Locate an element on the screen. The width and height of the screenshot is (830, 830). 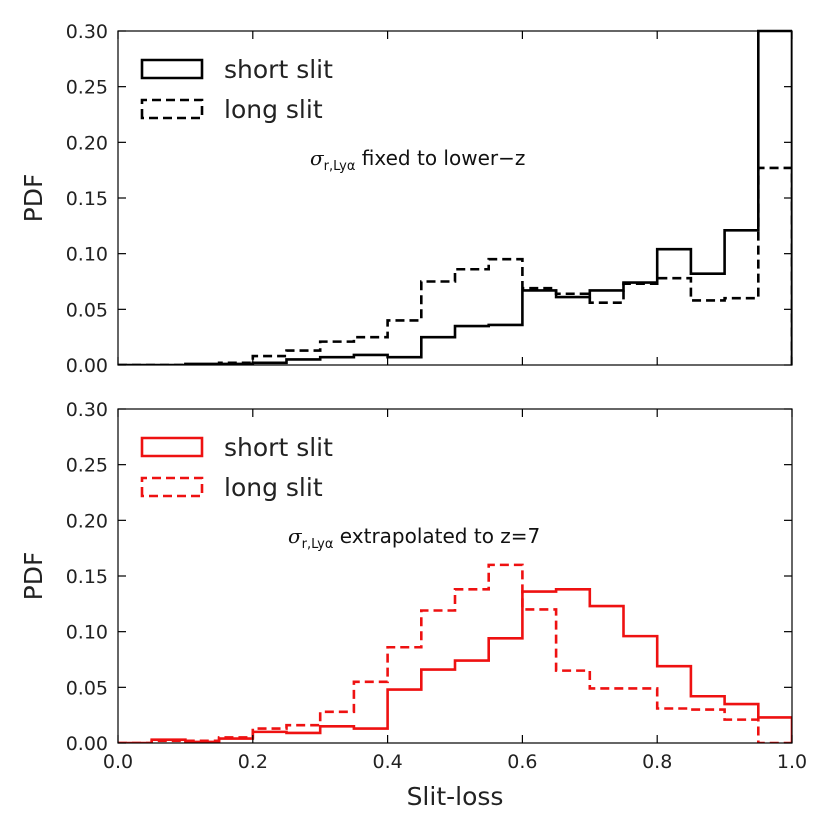
bottom-x-tick-label: 0.2 is located at coordinates (253, 762).